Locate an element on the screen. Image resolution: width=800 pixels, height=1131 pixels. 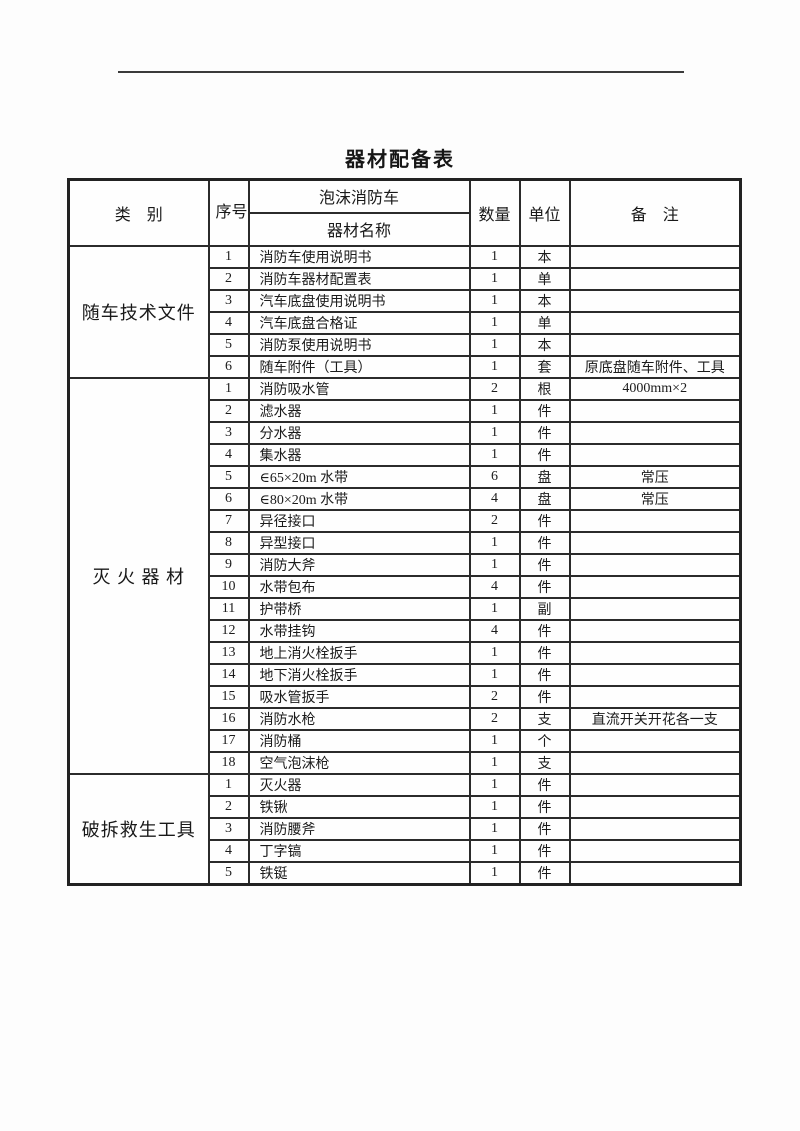
serial-cell: 9 is located at coordinates (228, 564).